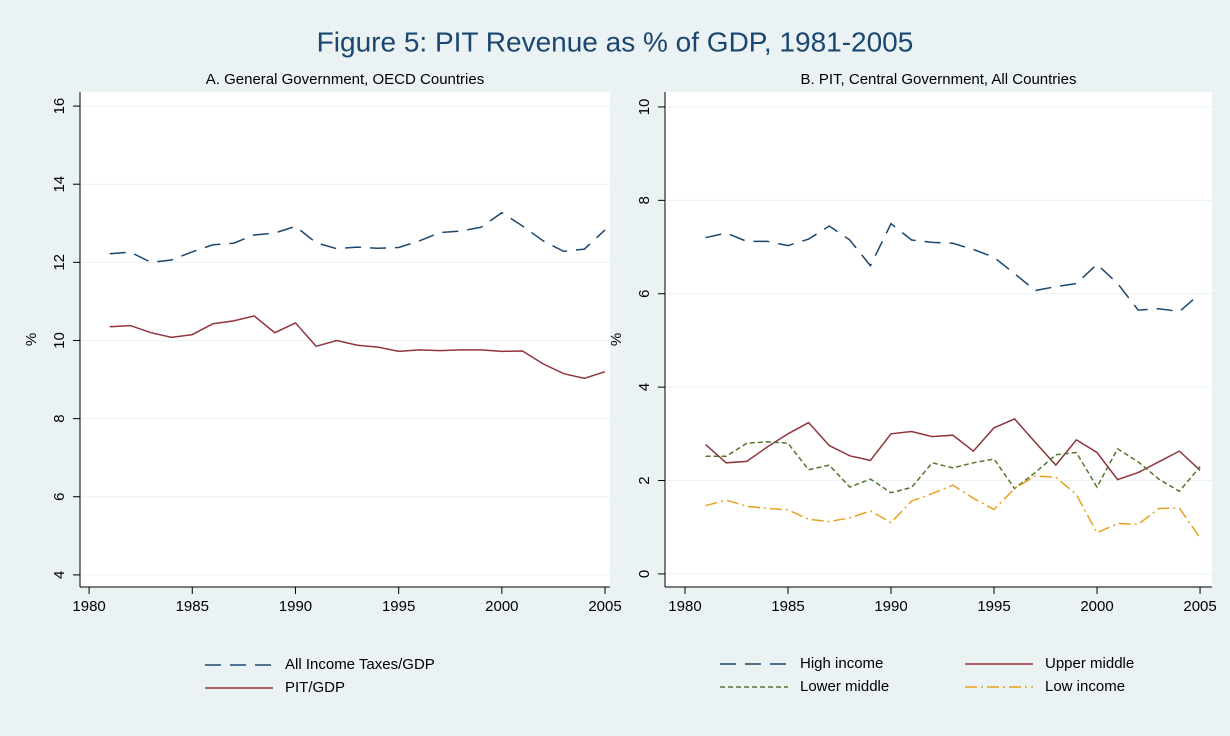 The height and width of the screenshot is (736, 1230). I want to click on y-tick-label: 2, so click(644, 480).